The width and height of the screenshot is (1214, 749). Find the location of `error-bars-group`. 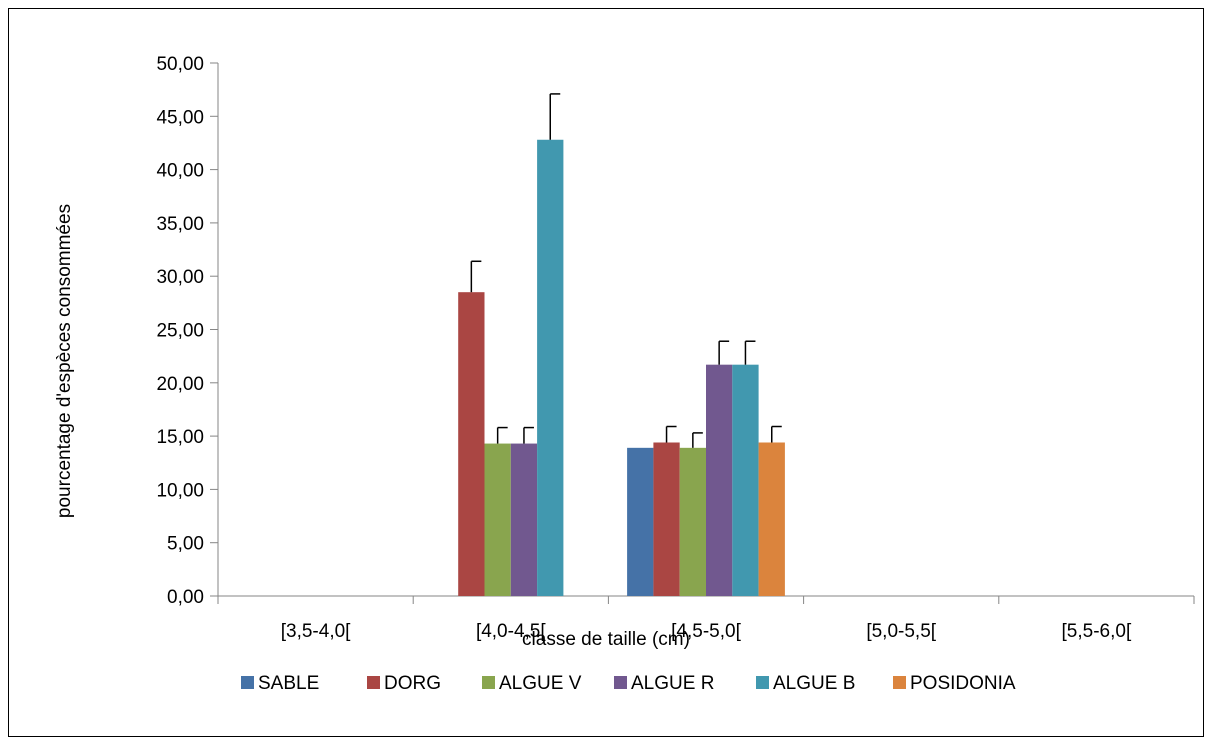

error-bars-group is located at coordinates (626, 270).